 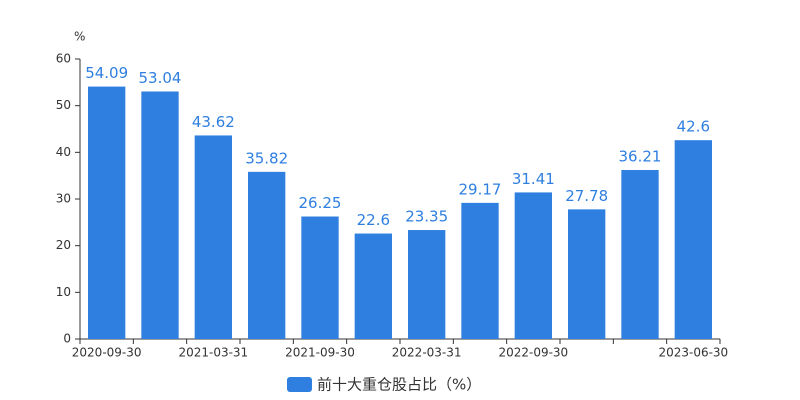 What do you see at coordinates (79, 37) in the screenshot?
I see `y-unit: %` at bounding box center [79, 37].